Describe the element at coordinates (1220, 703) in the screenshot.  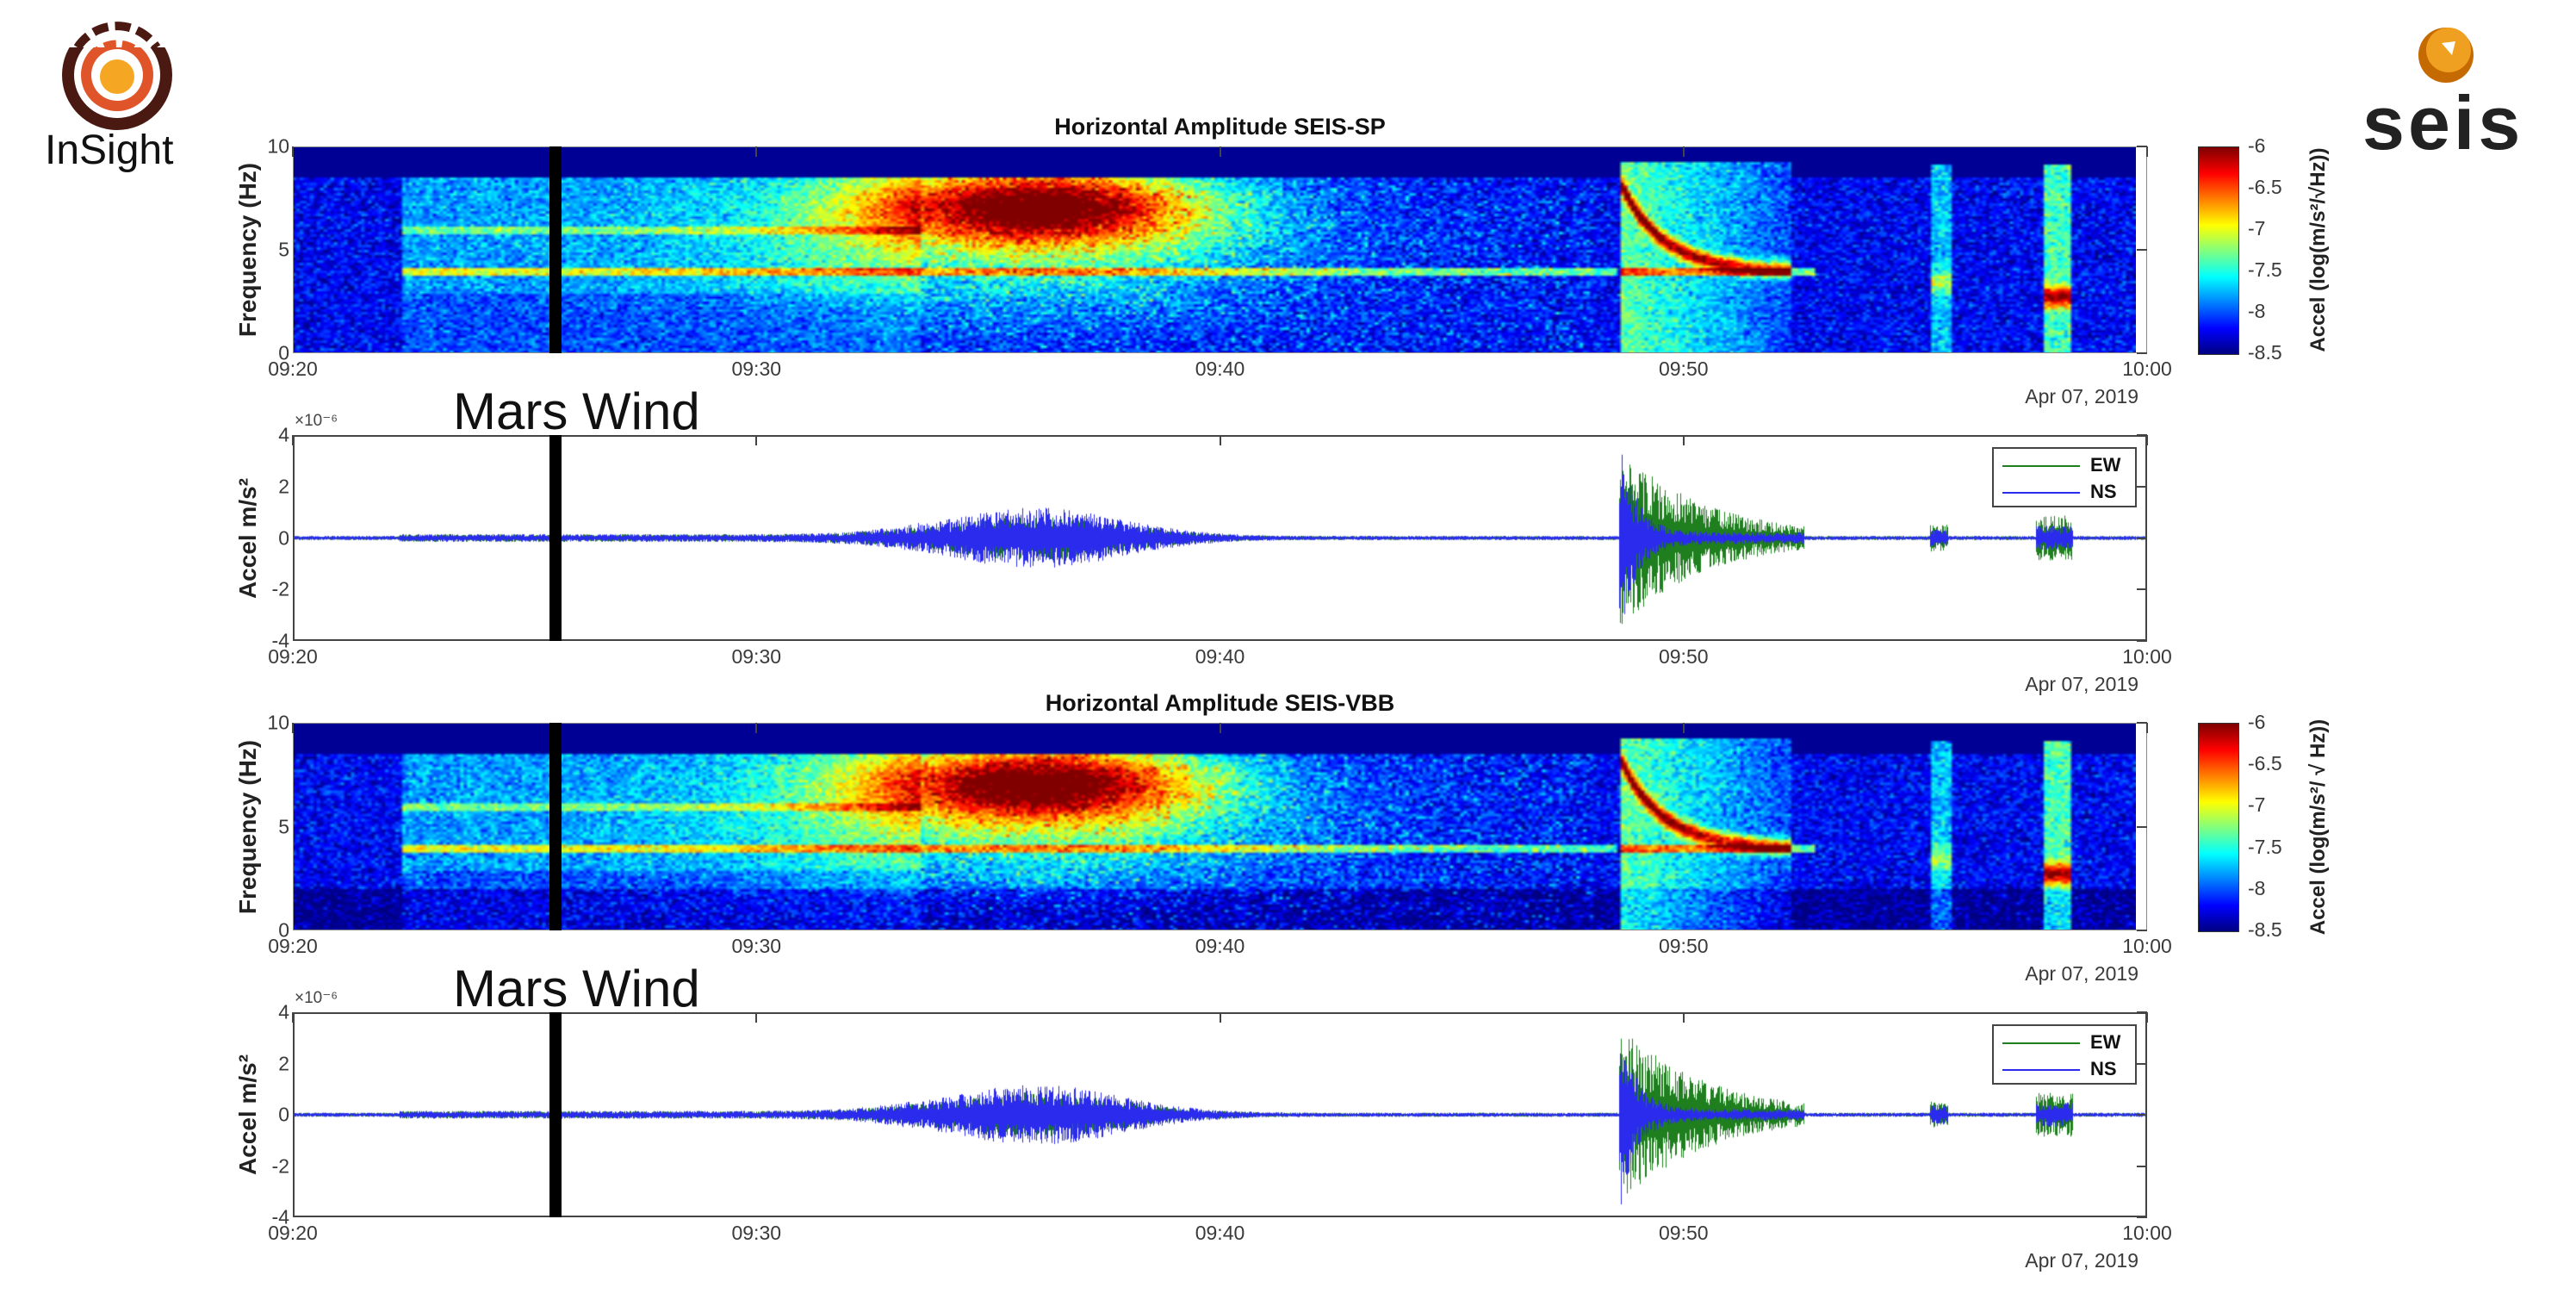
I see `chart-title: Horizontal Amplitude SEIS-VBB` at that location.